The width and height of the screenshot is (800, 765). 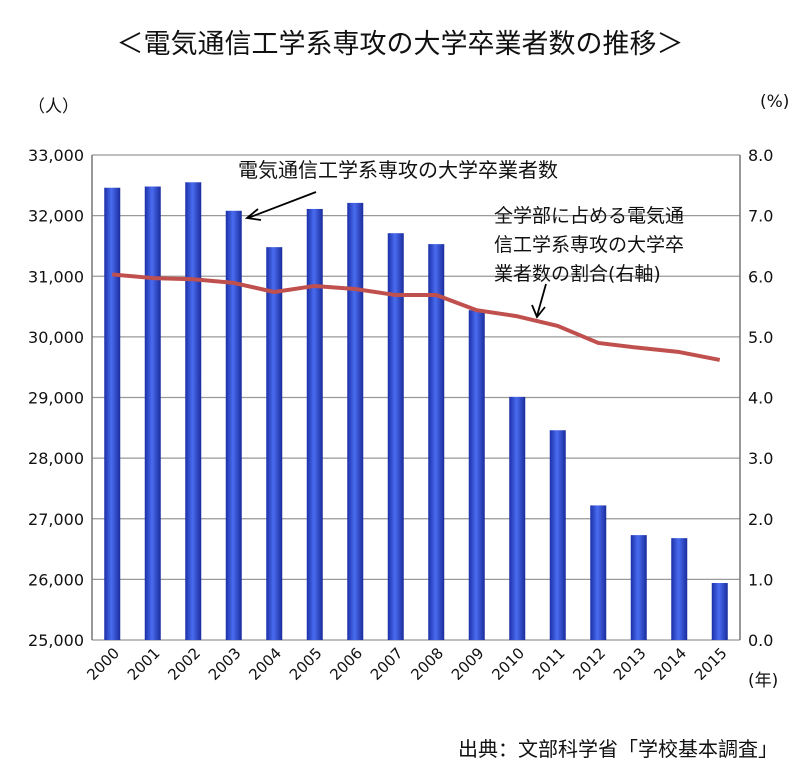 I want to click on ratio-line, so click(x=416, y=317).